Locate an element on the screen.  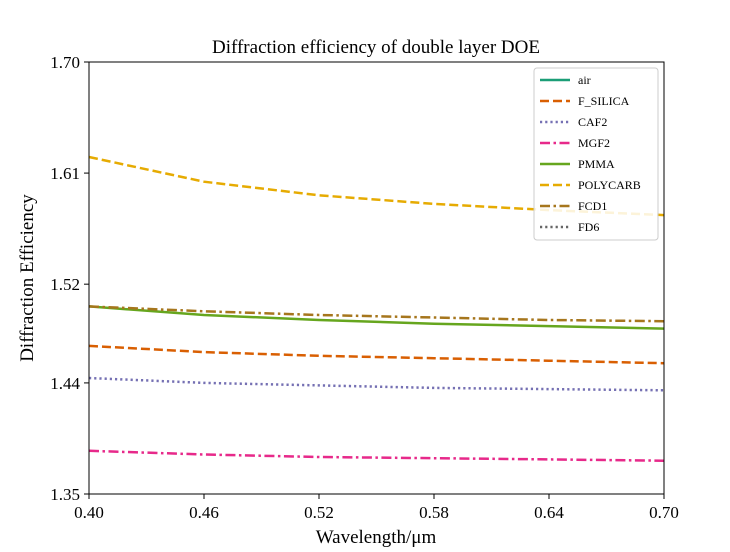
series-line-pmma is located at coordinates (376, 317).